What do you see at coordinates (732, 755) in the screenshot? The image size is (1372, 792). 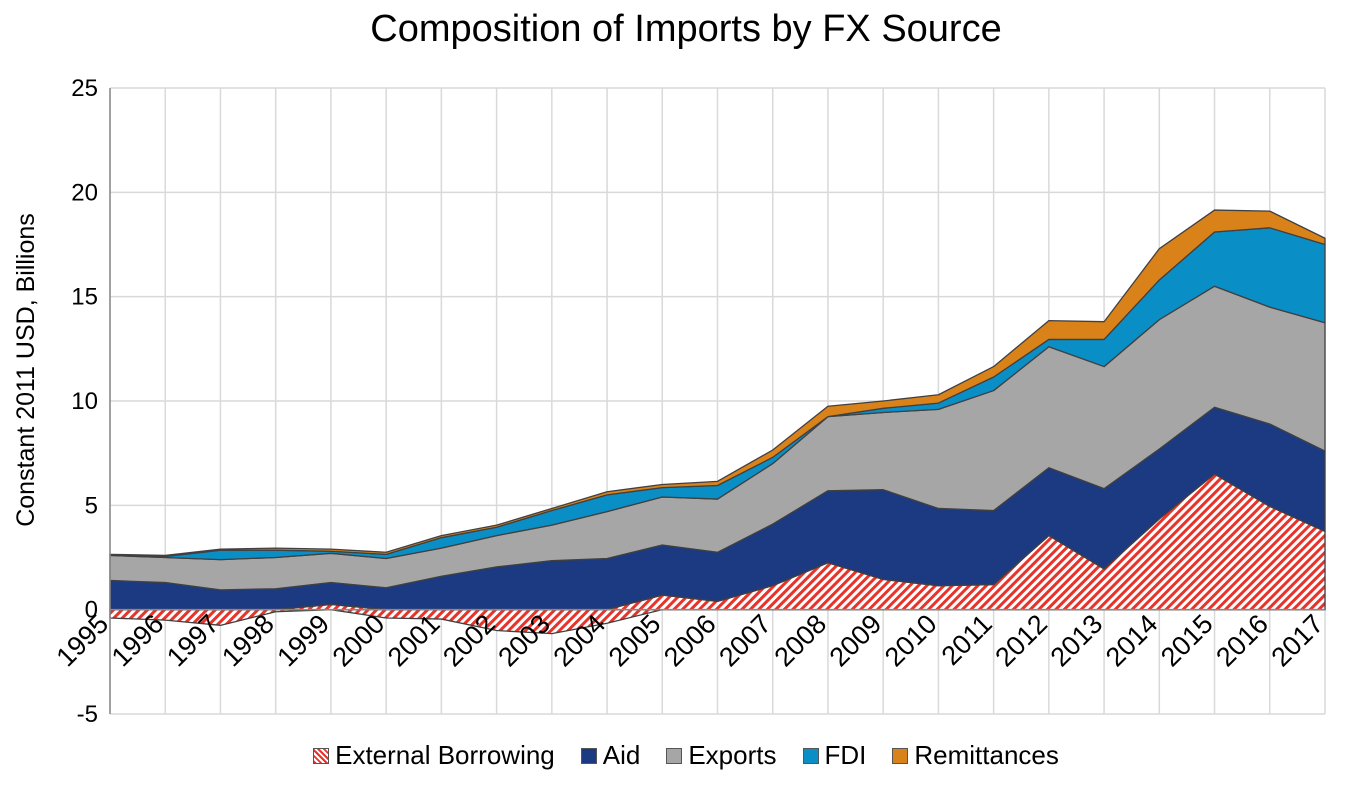 I see `legend-label: Exports` at bounding box center [732, 755].